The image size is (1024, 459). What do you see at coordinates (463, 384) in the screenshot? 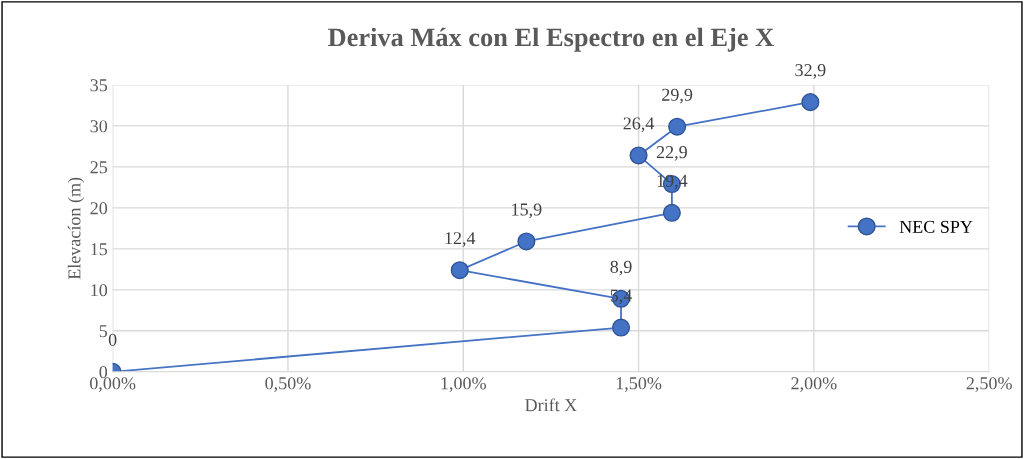
I see `x-tick-label: 1,00%` at bounding box center [463, 384].